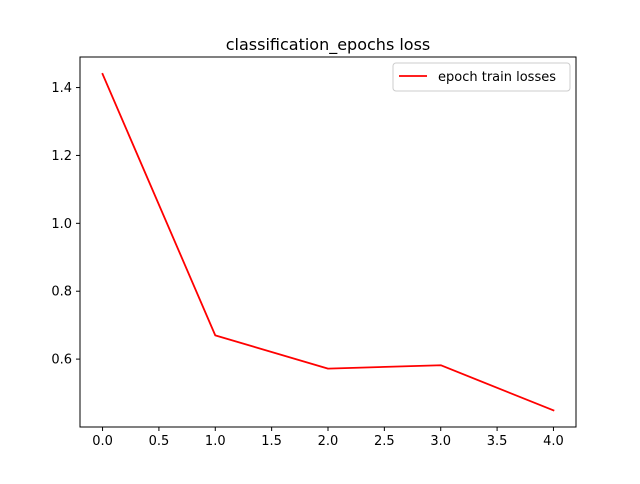 The image size is (640, 484). Describe the element at coordinates (61, 292) in the screenshot. I see `y-tick-label: 0.8` at that location.